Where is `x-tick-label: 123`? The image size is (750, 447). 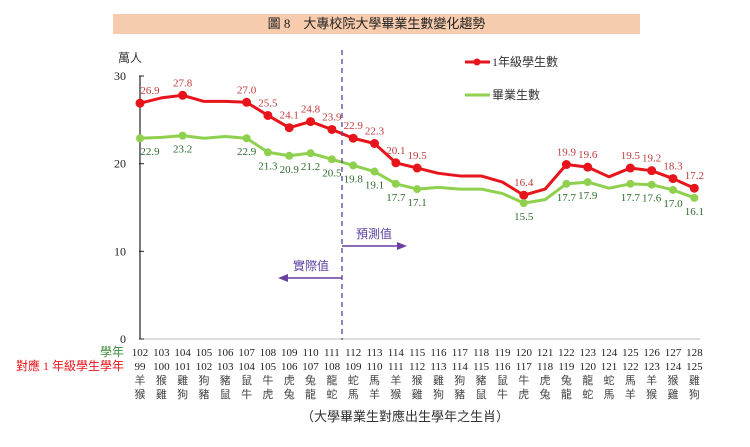 x-tick-label: 123 is located at coordinates (587, 353).